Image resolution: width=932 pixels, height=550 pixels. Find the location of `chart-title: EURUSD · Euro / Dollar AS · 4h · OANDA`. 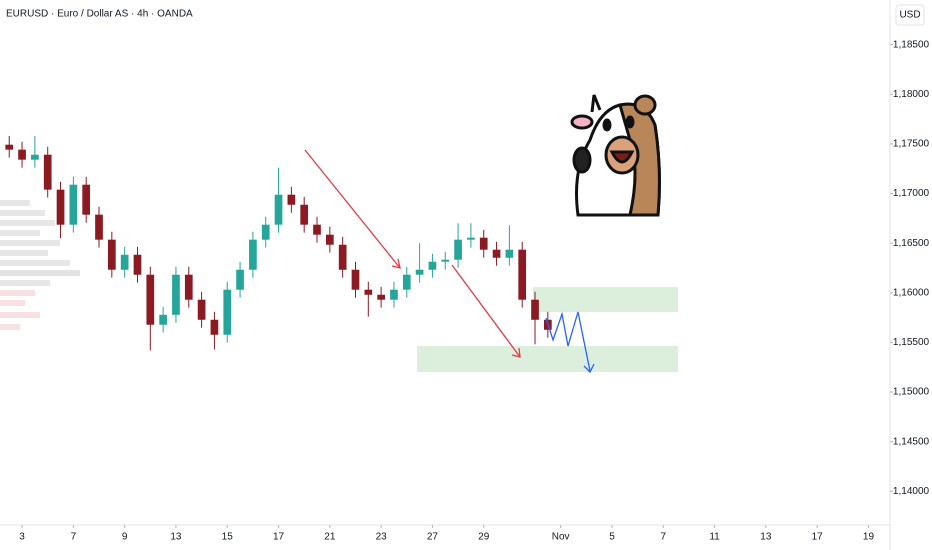

chart-title: EURUSD · Euro / Dollar AS · 4h · OANDA is located at coordinates (99, 14).